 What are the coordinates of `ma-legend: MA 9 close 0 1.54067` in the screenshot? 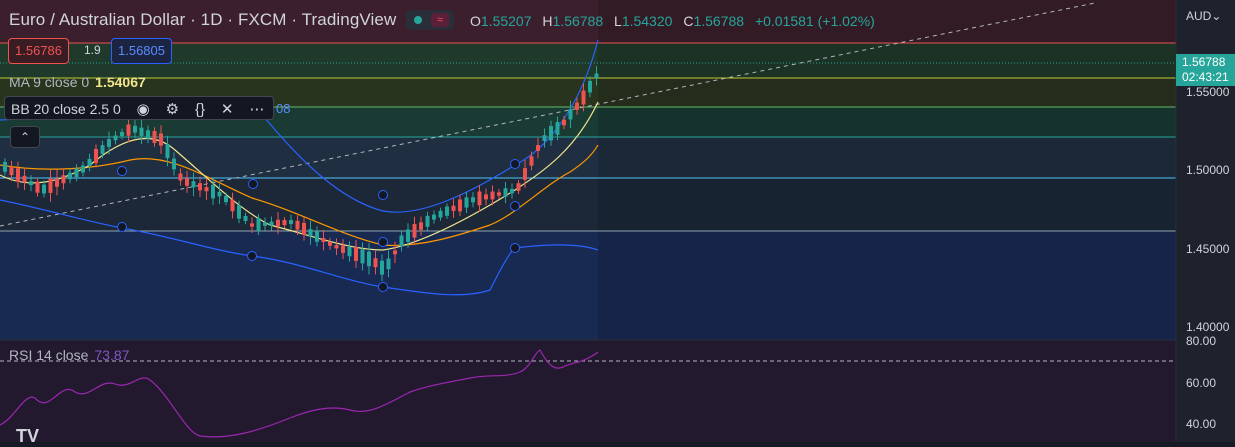 It's located at (77, 82).